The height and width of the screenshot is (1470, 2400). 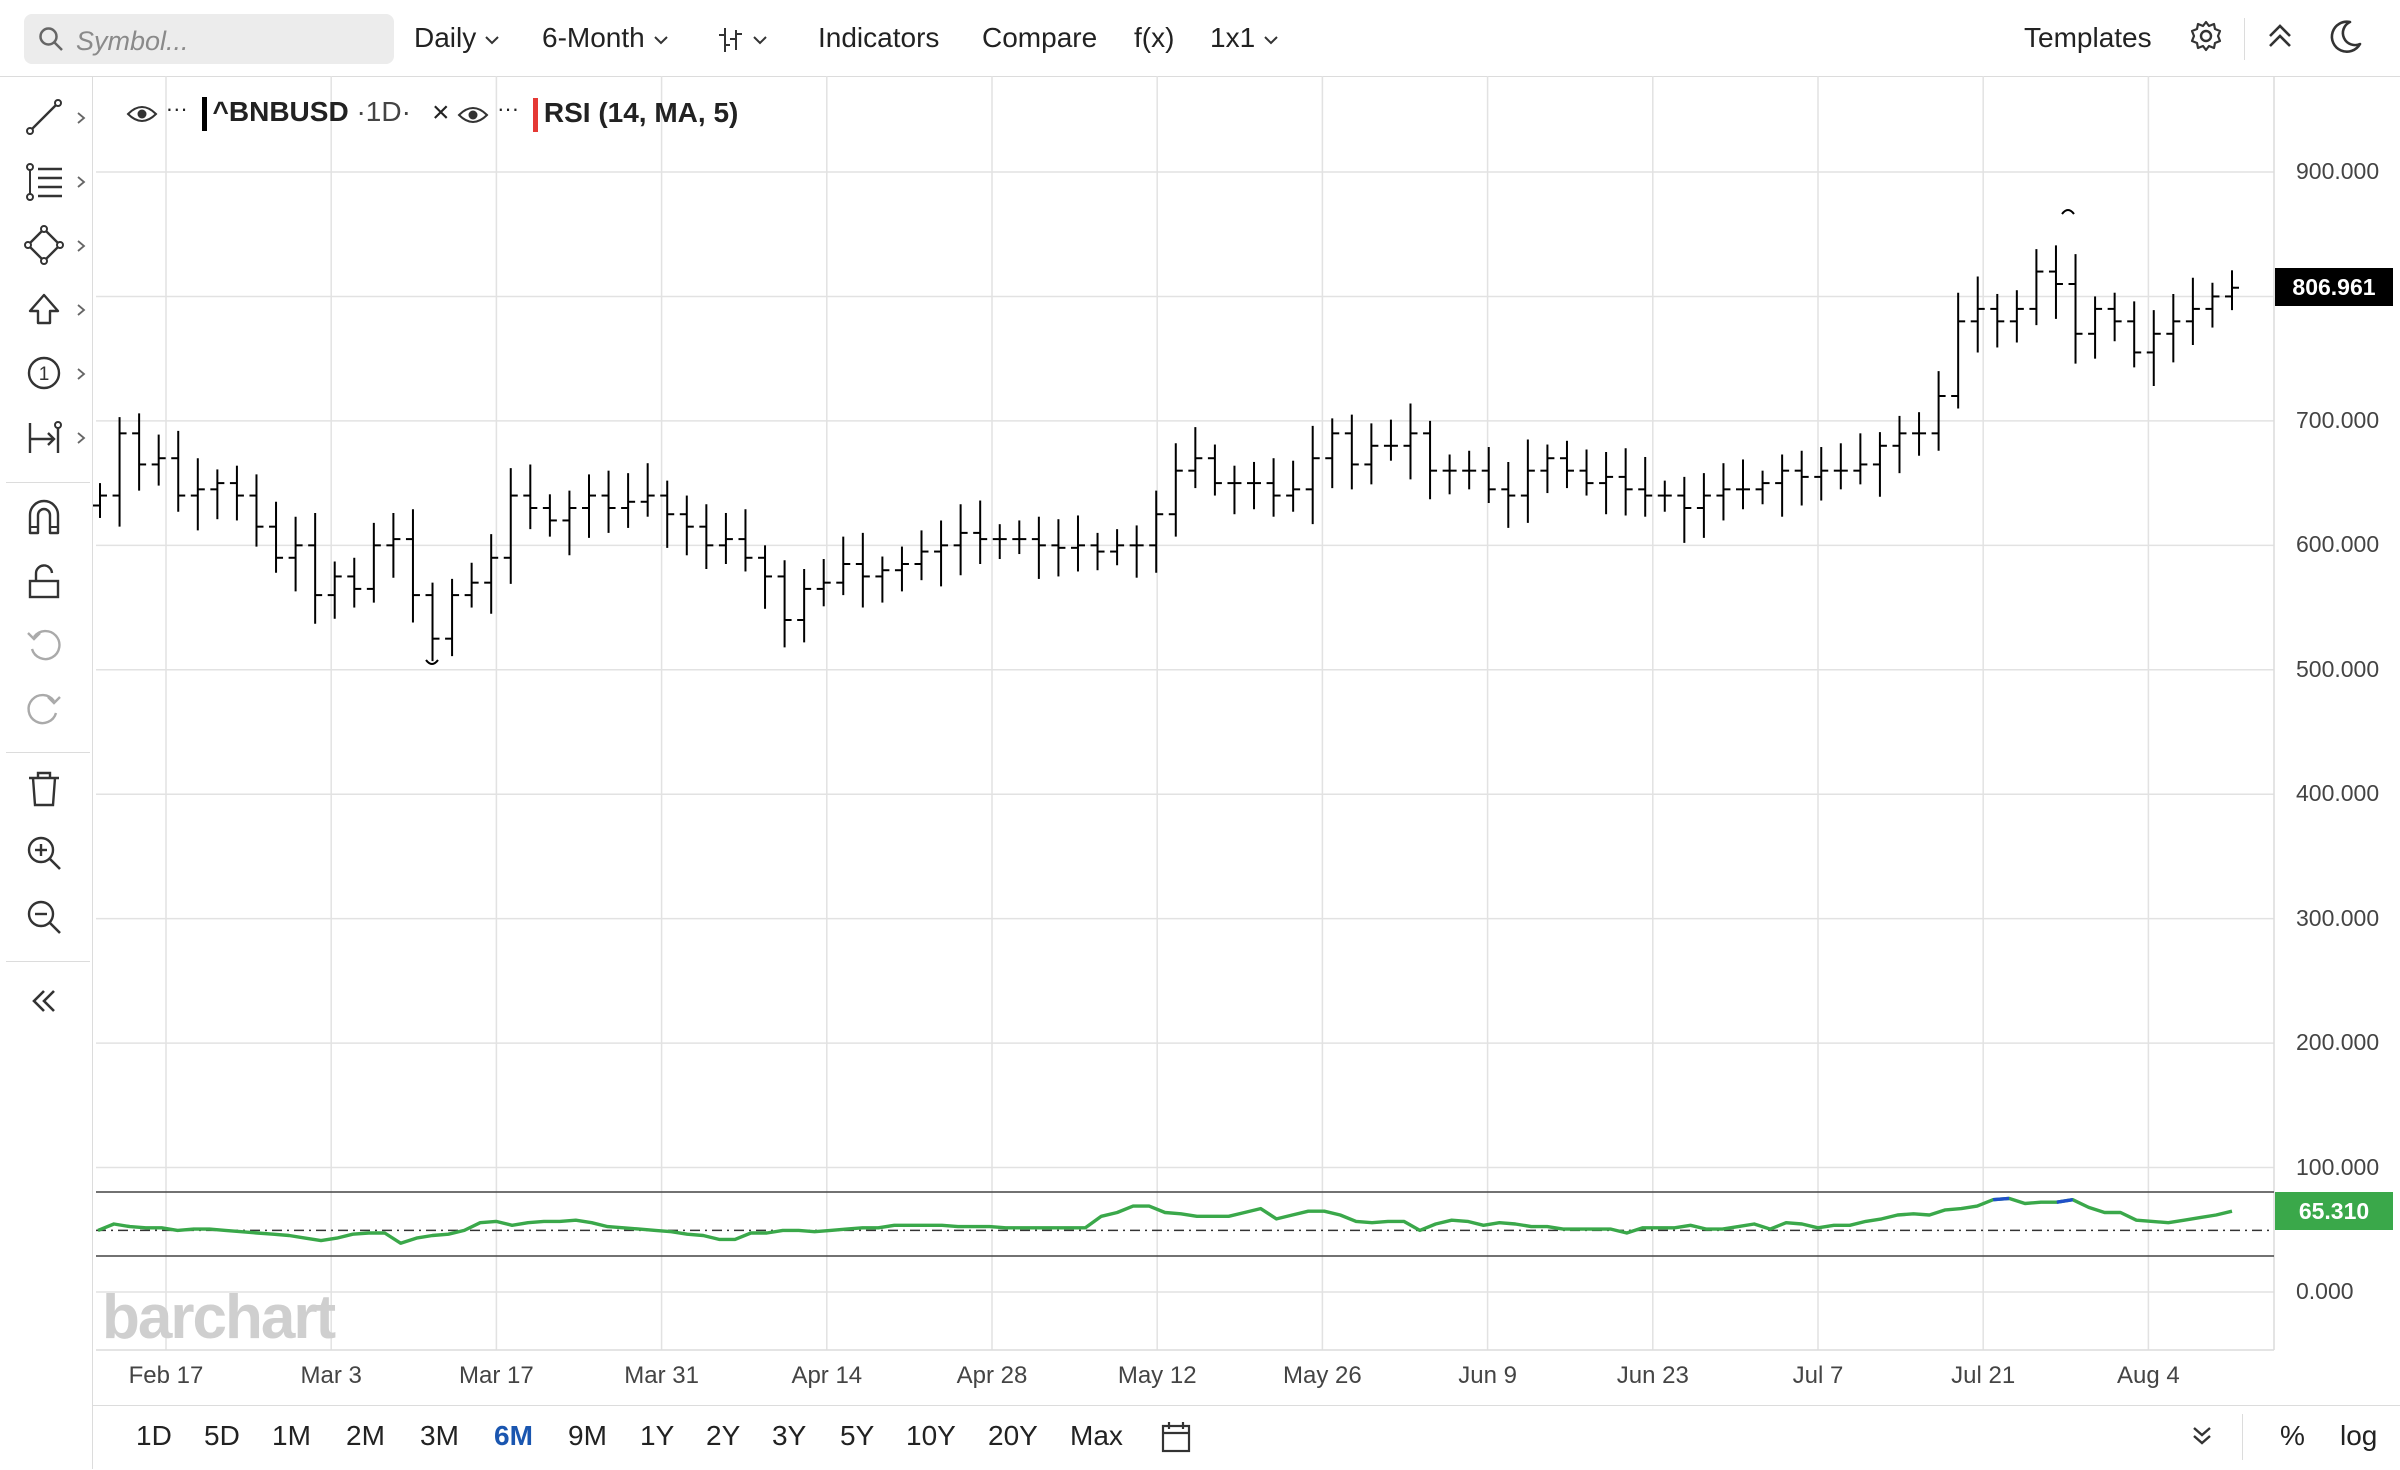 What do you see at coordinates (2206, 36) in the screenshot?
I see `gear-icon` at bounding box center [2206, 36].